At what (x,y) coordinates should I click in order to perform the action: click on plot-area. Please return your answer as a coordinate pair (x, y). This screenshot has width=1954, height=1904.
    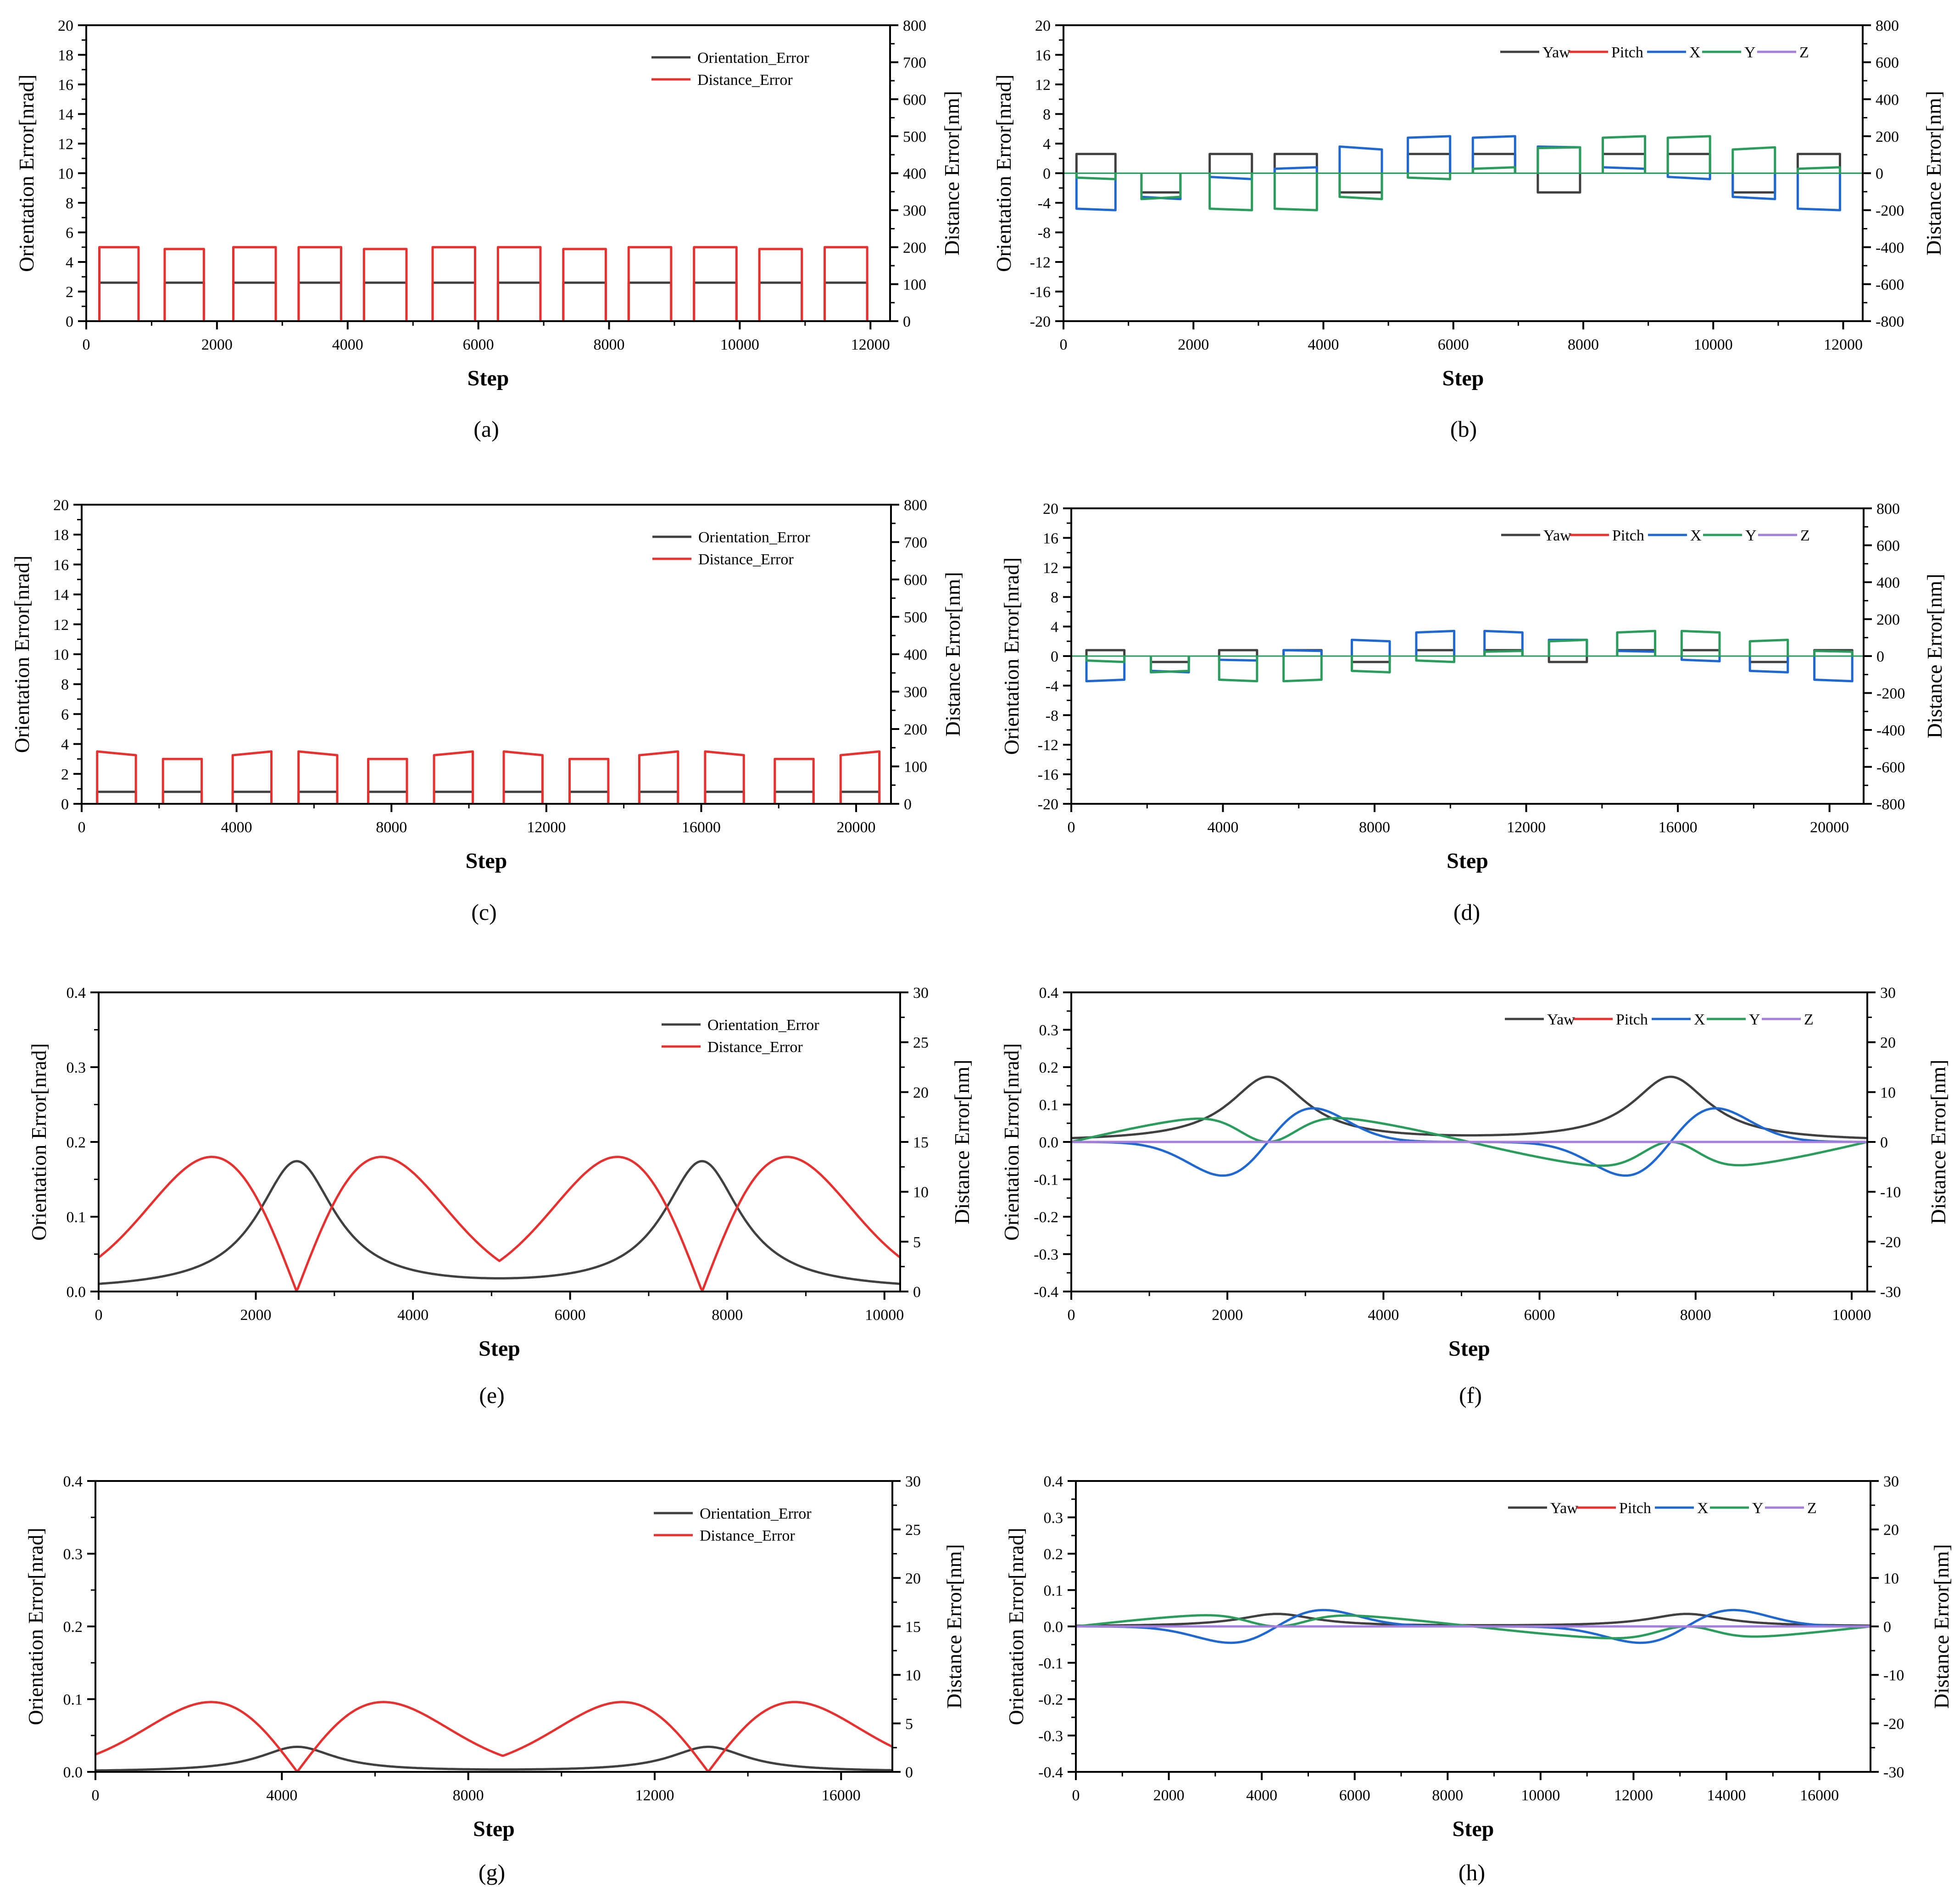
    Looking at the image, I should click on (488, 283).